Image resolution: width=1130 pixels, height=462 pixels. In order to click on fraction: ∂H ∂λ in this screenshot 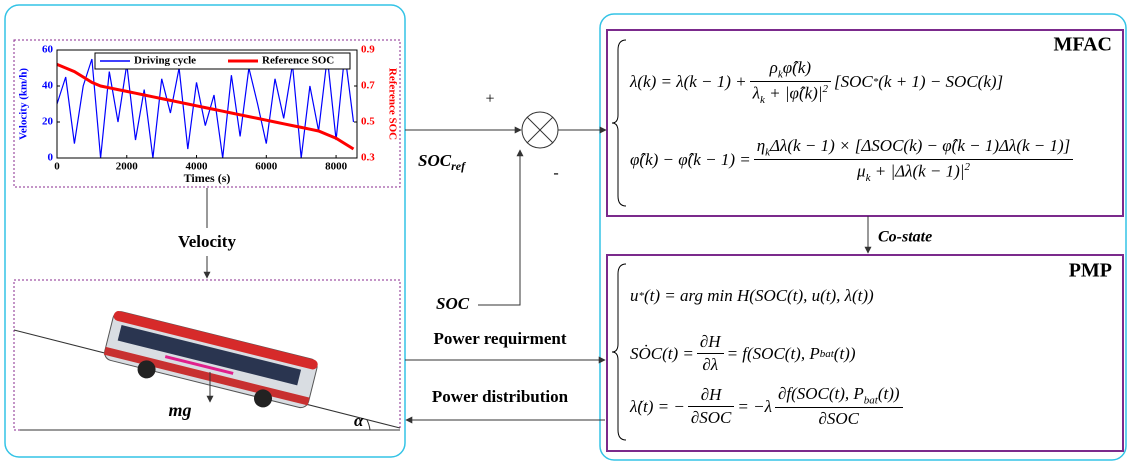, I will do `click(710, 353)`.